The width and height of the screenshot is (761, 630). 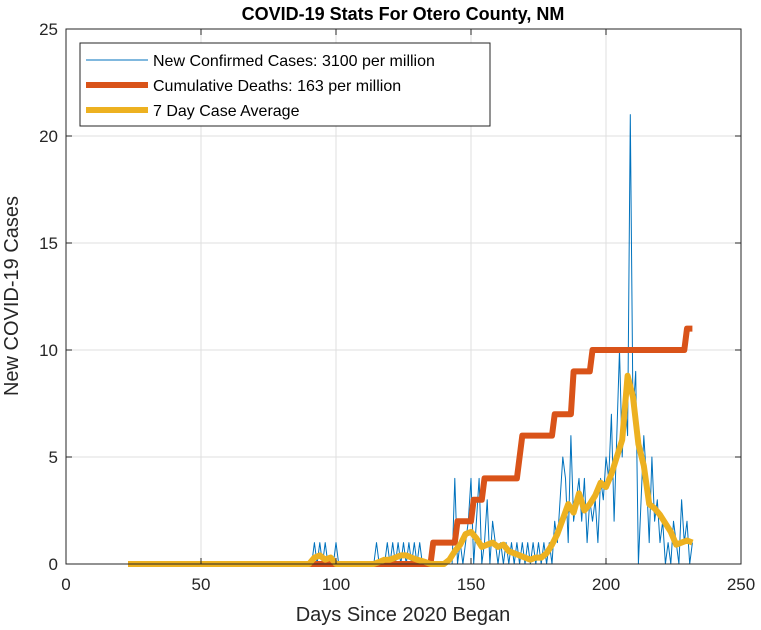 I want to click on y-tick-label: 10, so click(x=48, y=350).